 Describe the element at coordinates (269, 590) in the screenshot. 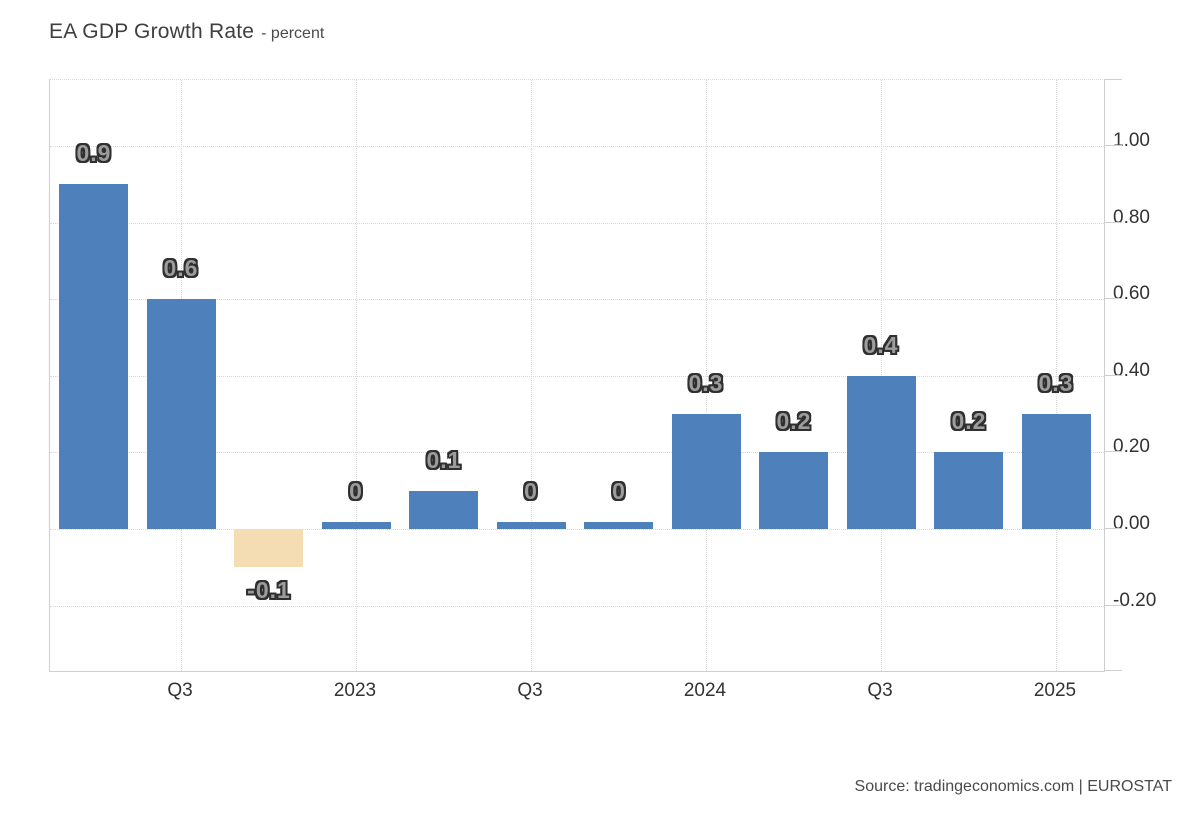

I see `bar-value-label: -0.1` at that location.